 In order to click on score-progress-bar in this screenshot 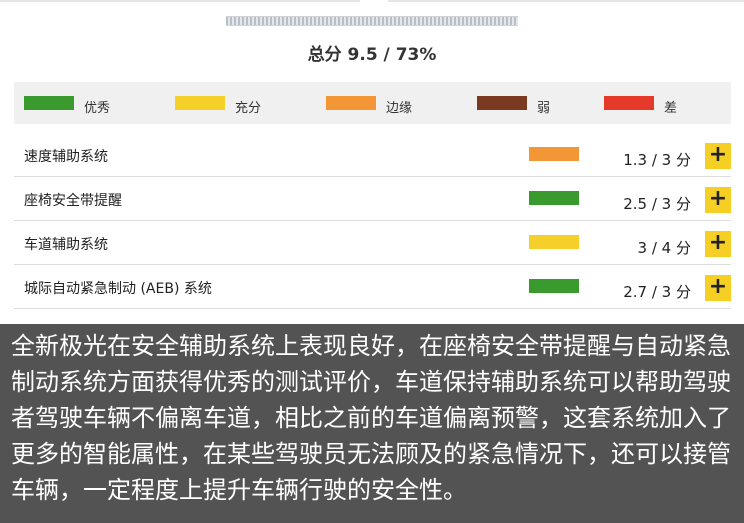, I will do `click(372, 21)`.